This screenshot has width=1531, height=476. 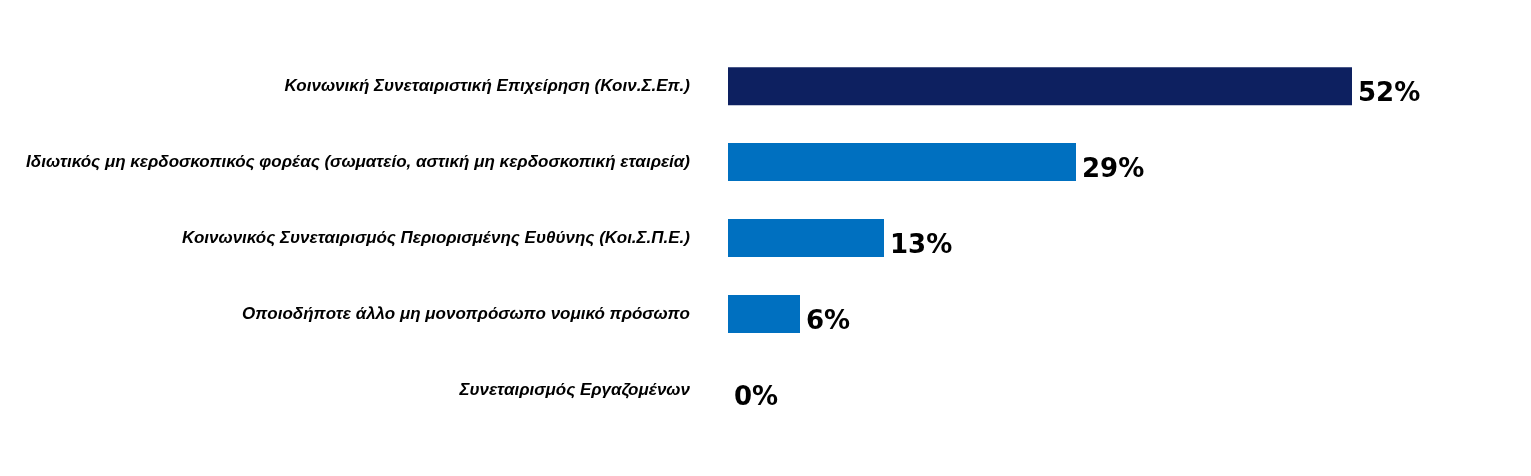 I want to click on y-tick-label: Ιδιωτικός μη κερδοσκοπικός φορέας (σωματείο, αστική μη κερδοσκοπική εταιρεία), so click(x=358, y=161).